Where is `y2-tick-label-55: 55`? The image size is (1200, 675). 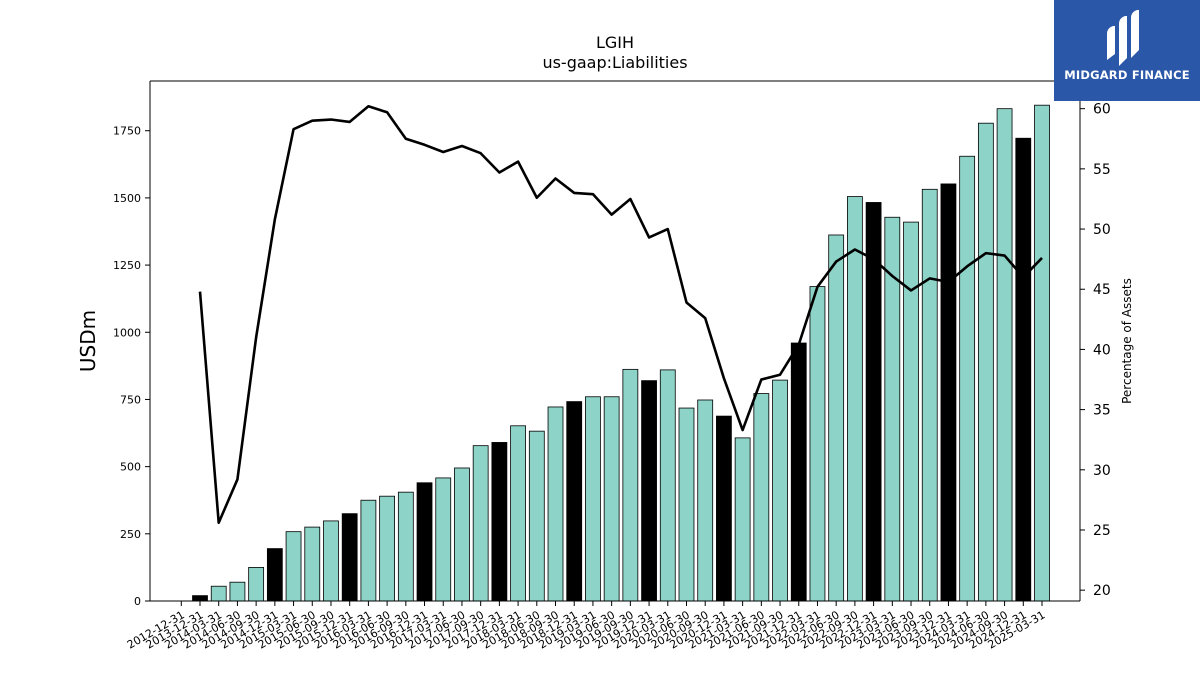
y2-tick-label-55: 55 is located at coordinates (1102, 170).